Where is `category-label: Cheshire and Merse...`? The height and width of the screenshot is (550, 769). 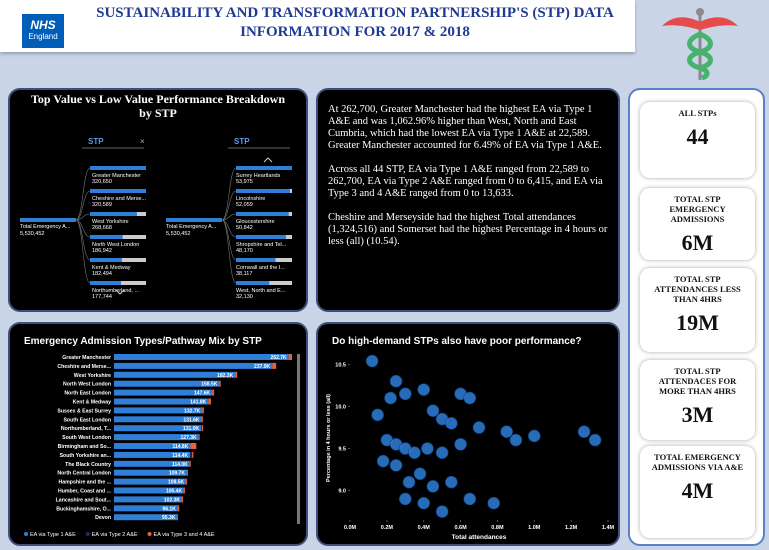
category-label: Cheshire and Merse... is located at coordinates (84, 367).